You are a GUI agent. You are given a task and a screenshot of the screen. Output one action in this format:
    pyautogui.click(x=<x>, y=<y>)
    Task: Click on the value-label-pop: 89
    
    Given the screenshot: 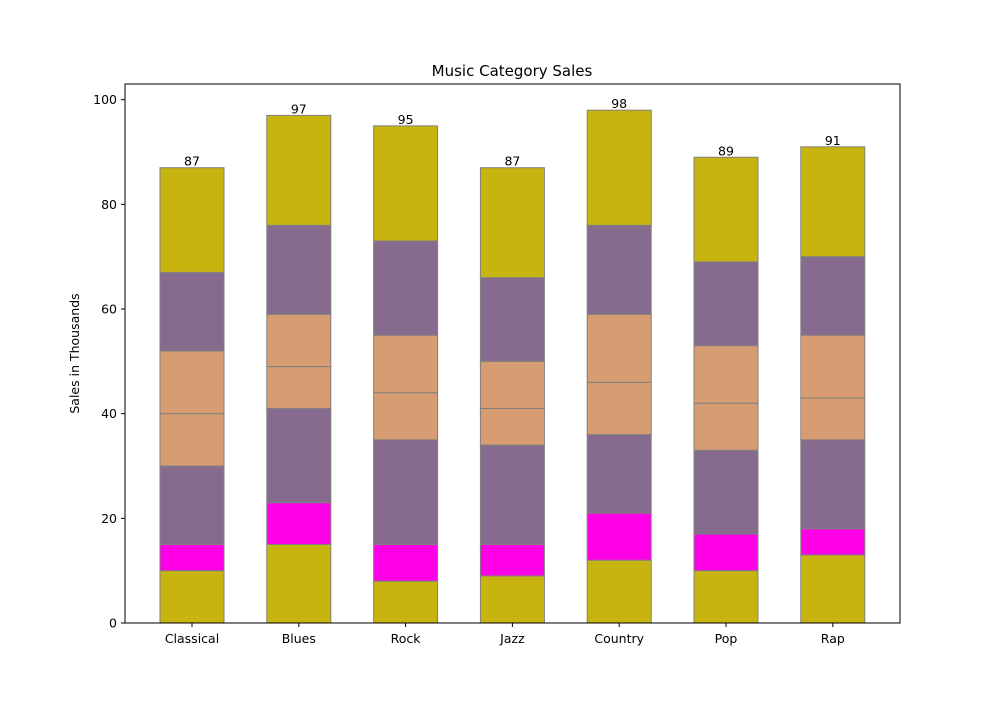 What is the action you would take?
    pyautogui.click(x=726, y=150)
    